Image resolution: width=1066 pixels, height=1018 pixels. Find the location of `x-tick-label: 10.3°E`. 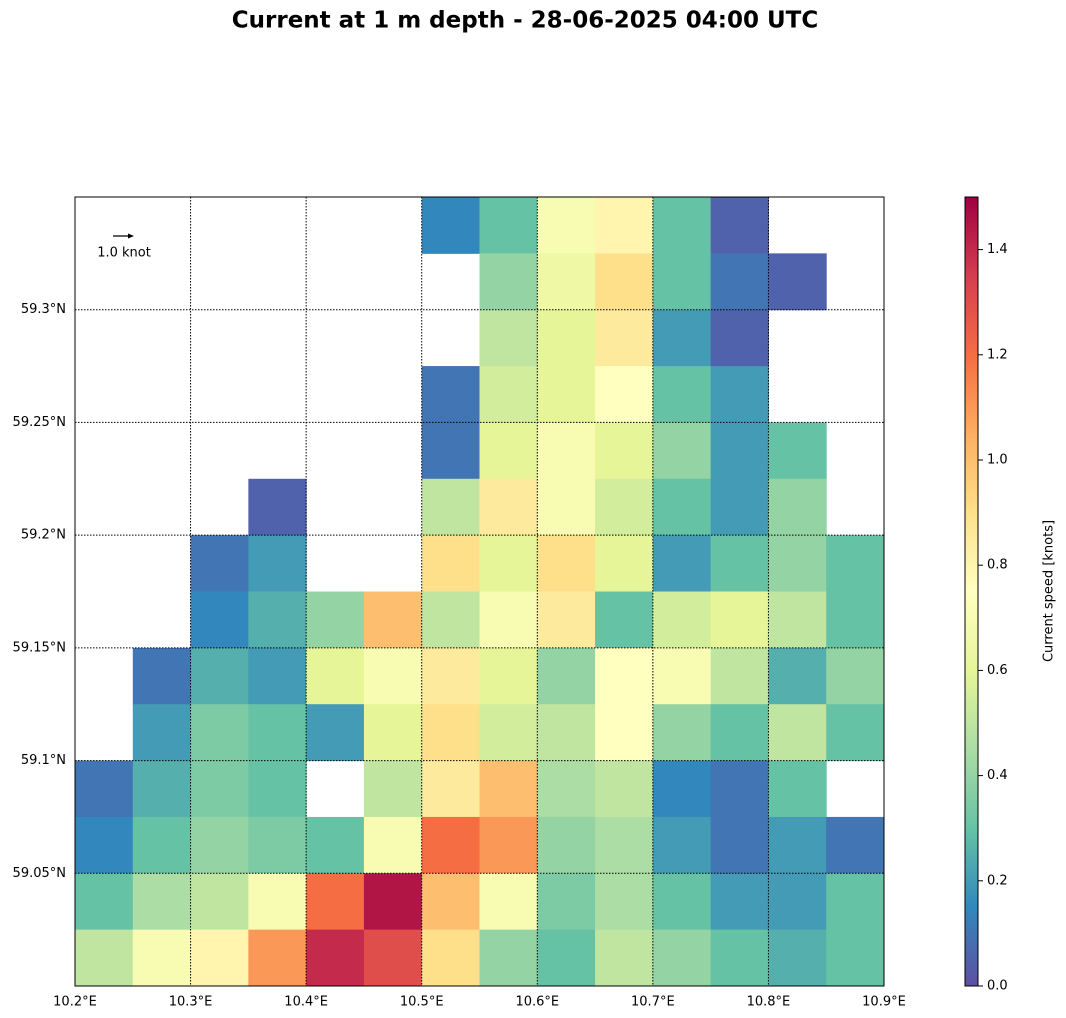

x-tick-label: 10.3°E is located at coordinates (191, 1002).